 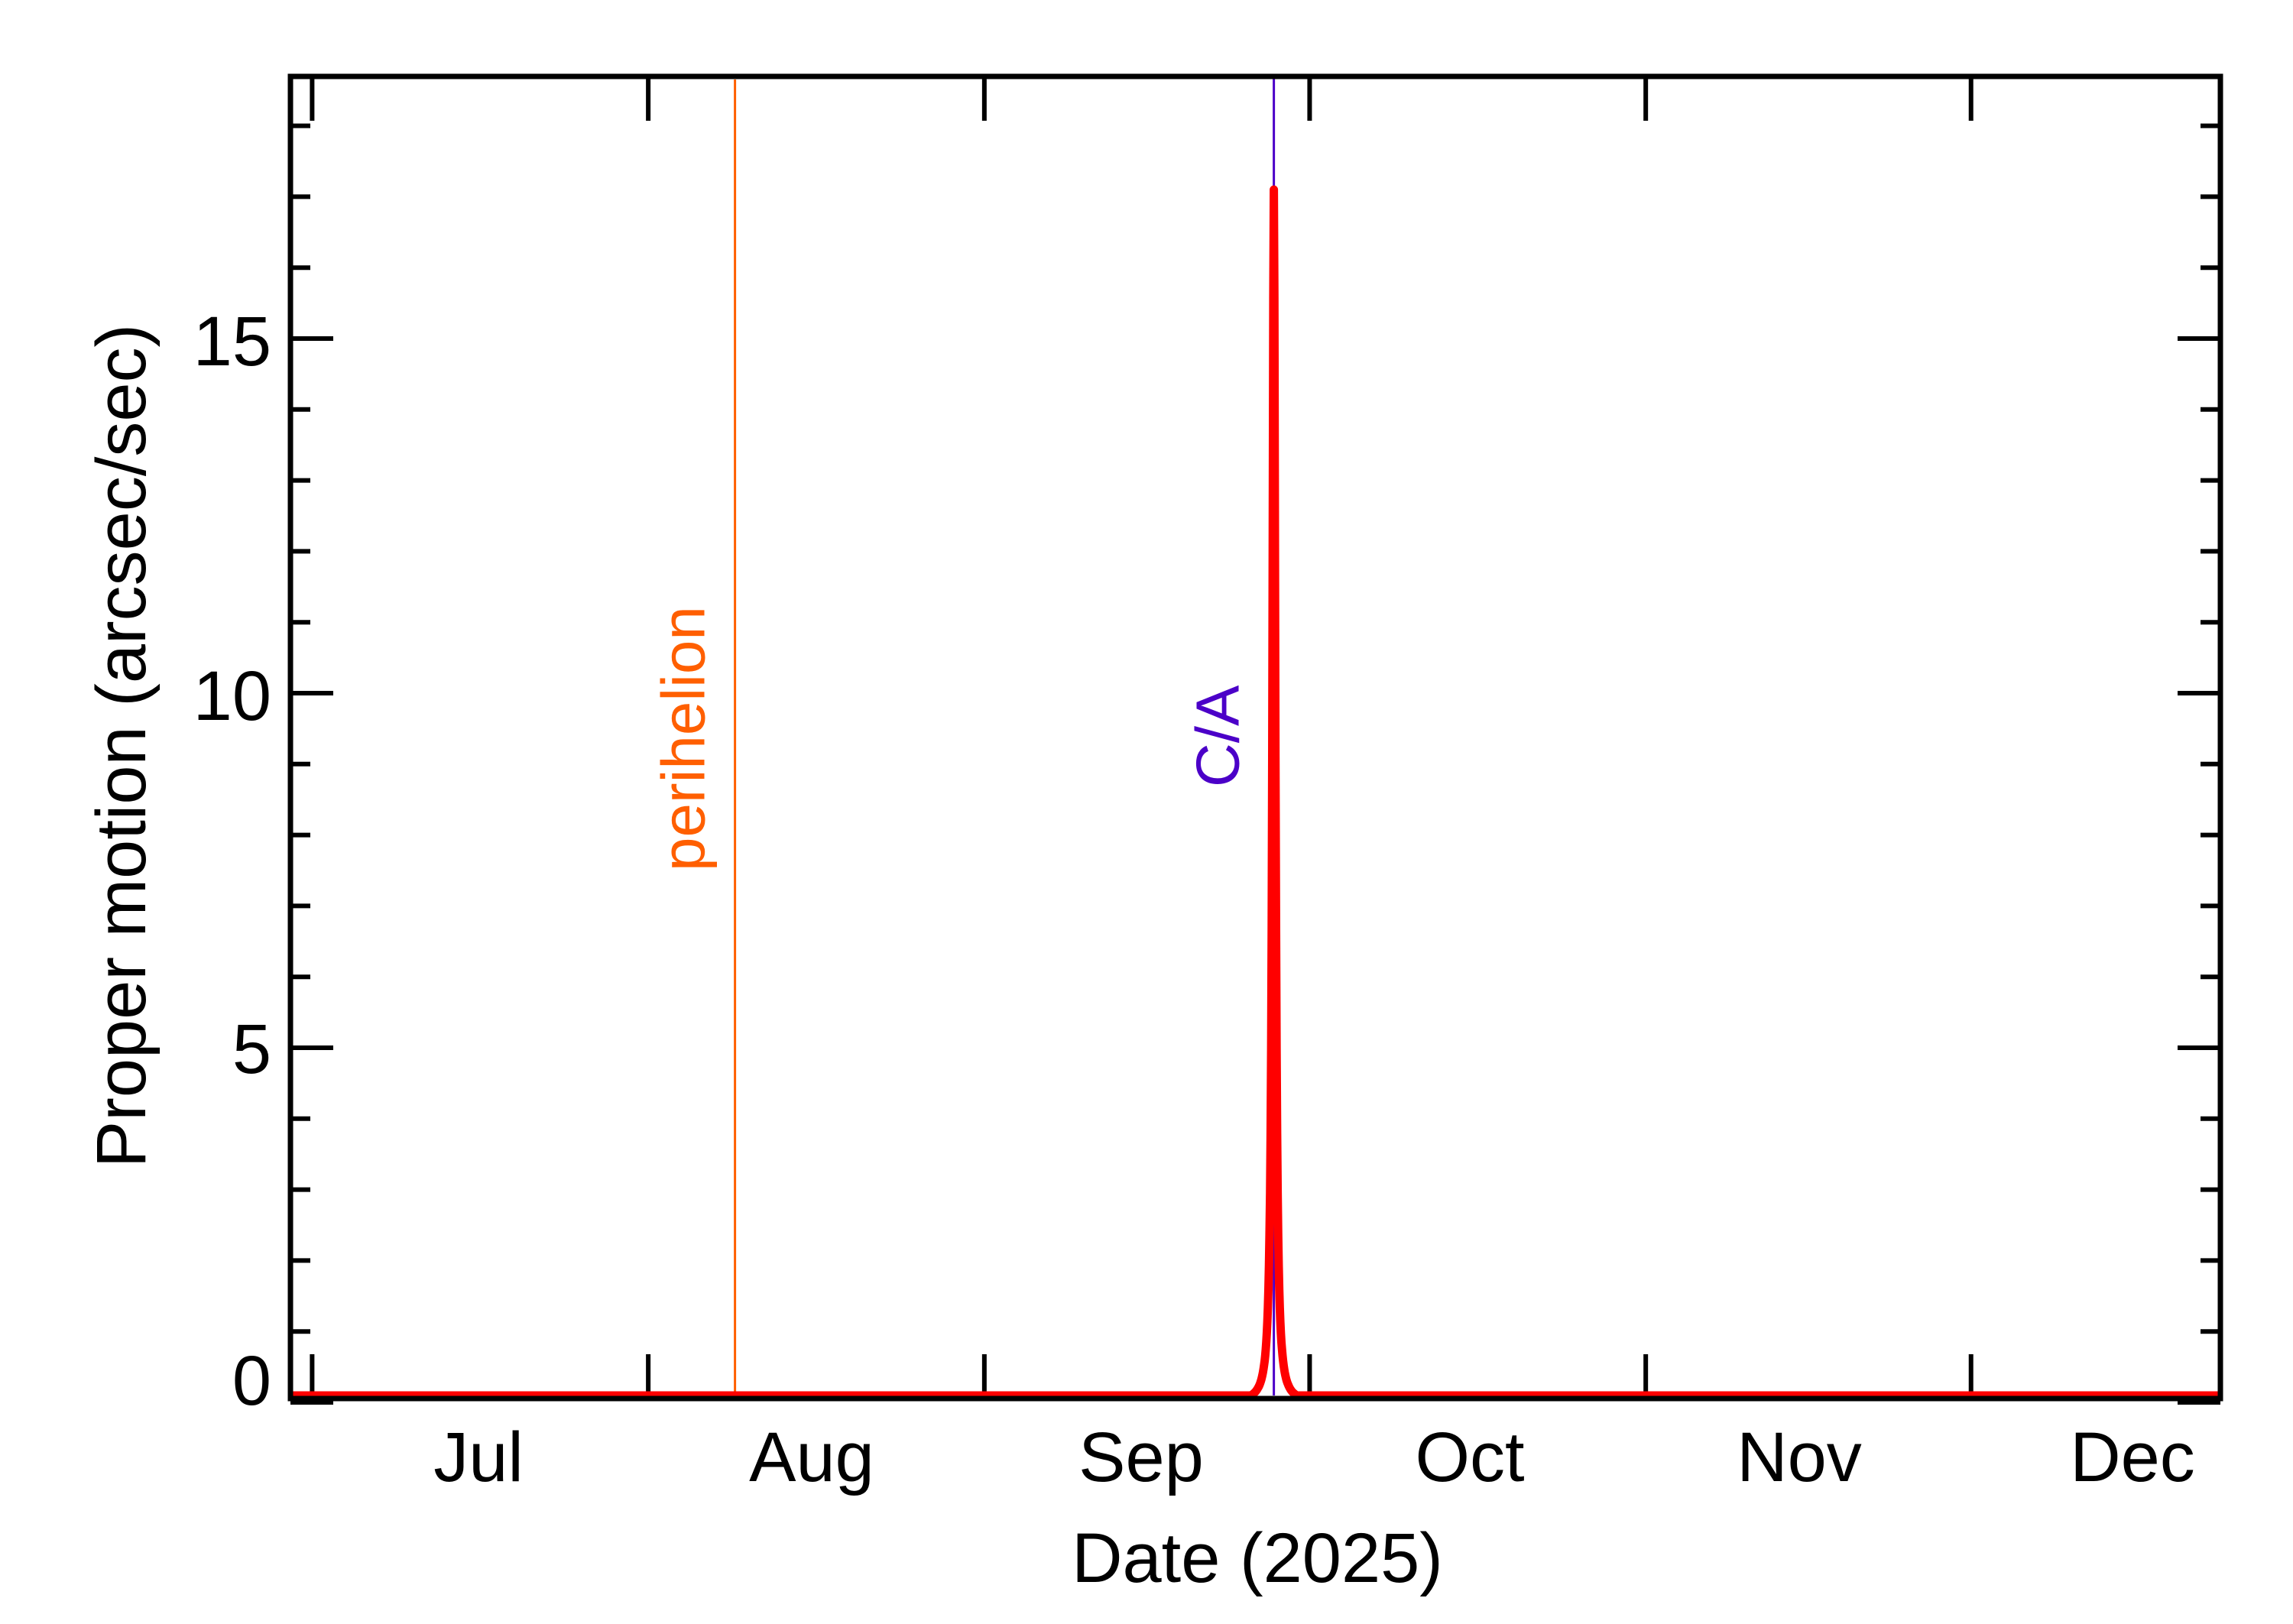 I want to click on perihelion-label: perihelion, so click(x=684, y=738).